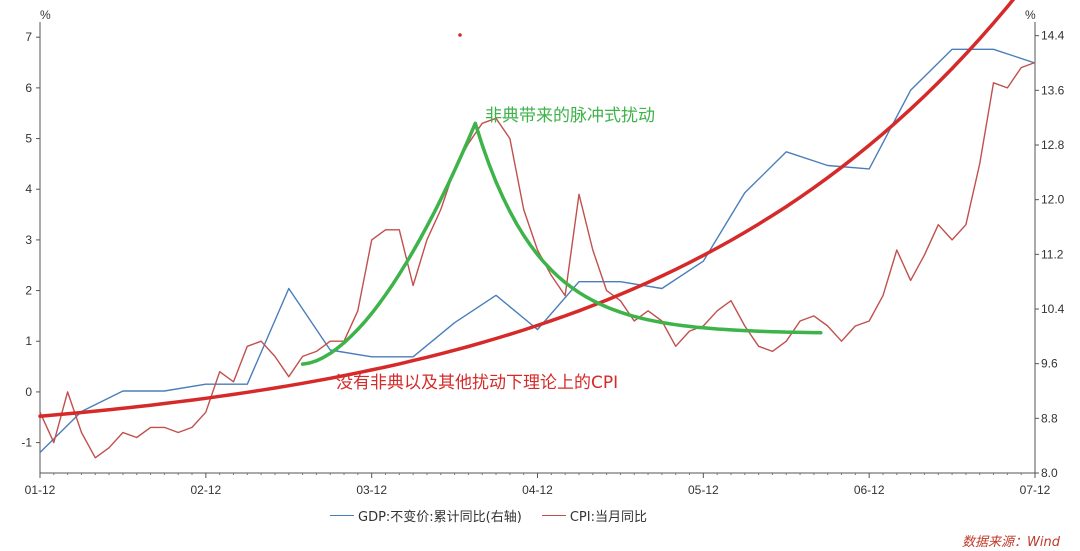  Describe the element at coordinates (1053, 200) in the screenshot. I see `right-axis-tick-label: 12.0` at that location.